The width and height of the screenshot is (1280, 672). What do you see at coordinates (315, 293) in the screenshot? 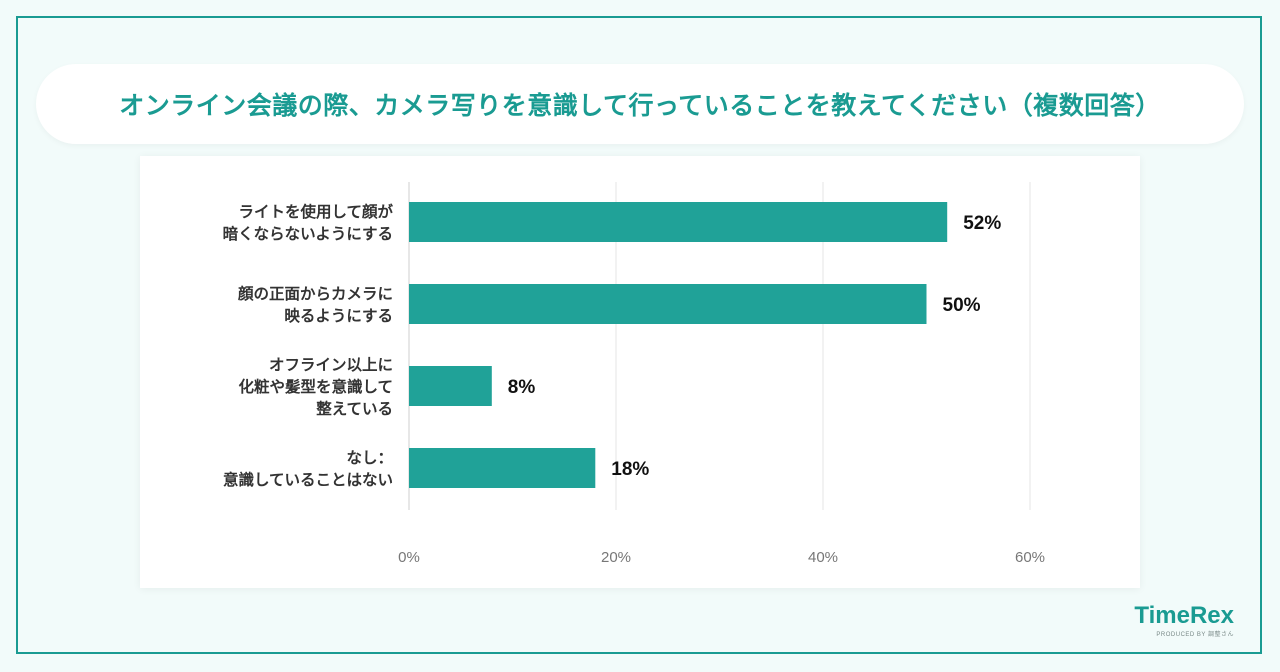
I see `category-label-line: 顔の正面からカメラに` at bounding box center [315, 293].